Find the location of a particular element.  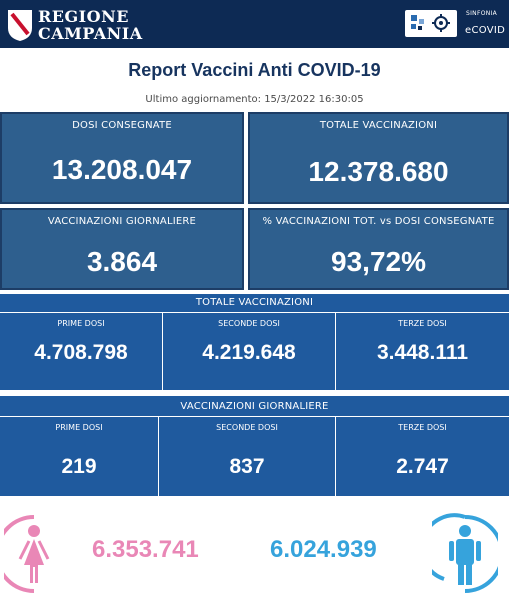

column-terze-dosi: TERZE DOSI 3.448.111 is located at coordinates (422, 351).